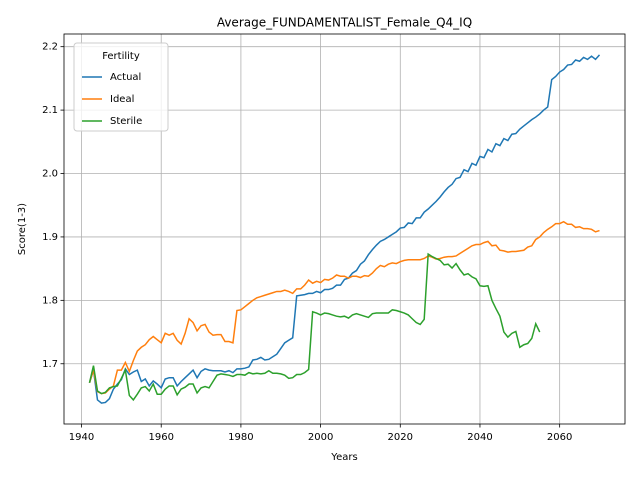 This screenshot has width=640, height=480. Describe the element at coordinates (400, 437) in the screenshot. I see `x-tick-label: 2020` at that location.